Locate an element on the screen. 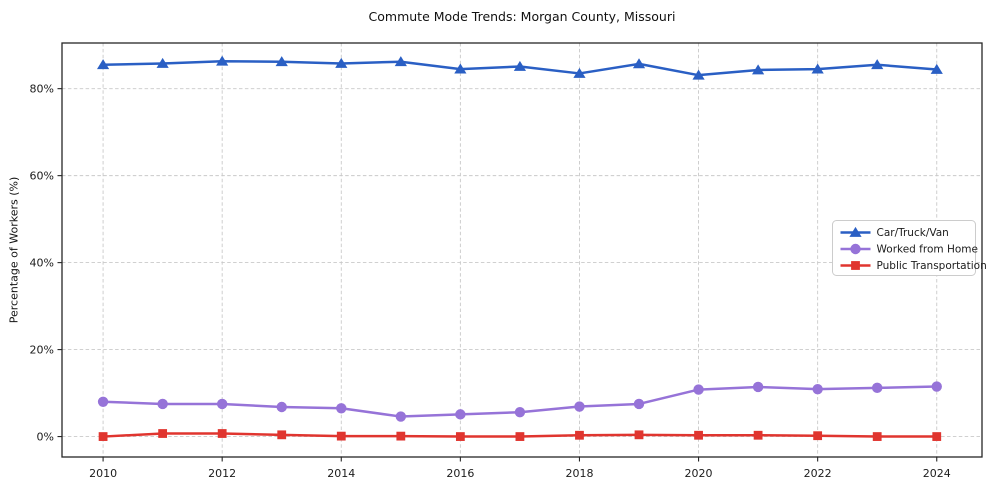  y-tick-label: 80% is located at coordinates (42, 88).